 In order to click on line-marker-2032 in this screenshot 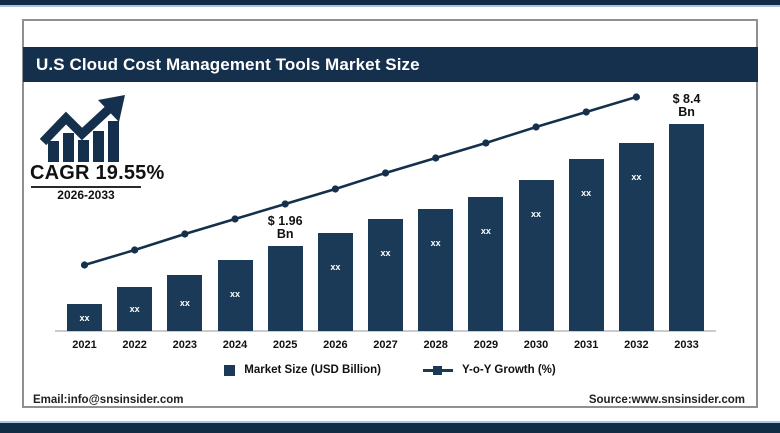, I will do `click(636, 97)`.